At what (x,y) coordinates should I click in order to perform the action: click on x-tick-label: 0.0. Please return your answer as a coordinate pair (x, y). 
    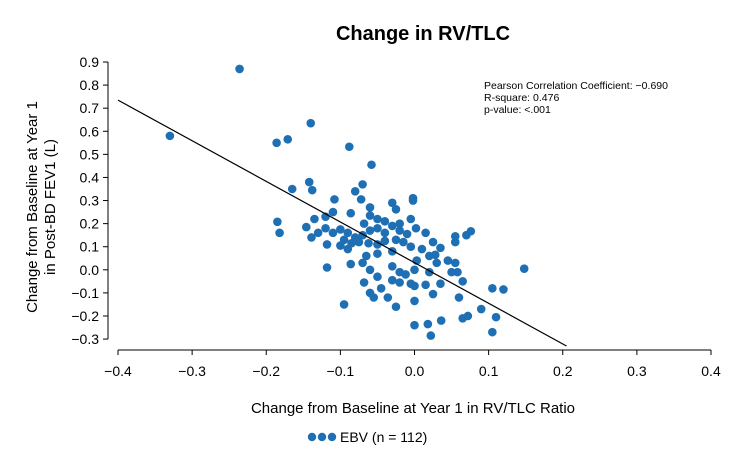
    Looking at the image, I should click on (415, 371).